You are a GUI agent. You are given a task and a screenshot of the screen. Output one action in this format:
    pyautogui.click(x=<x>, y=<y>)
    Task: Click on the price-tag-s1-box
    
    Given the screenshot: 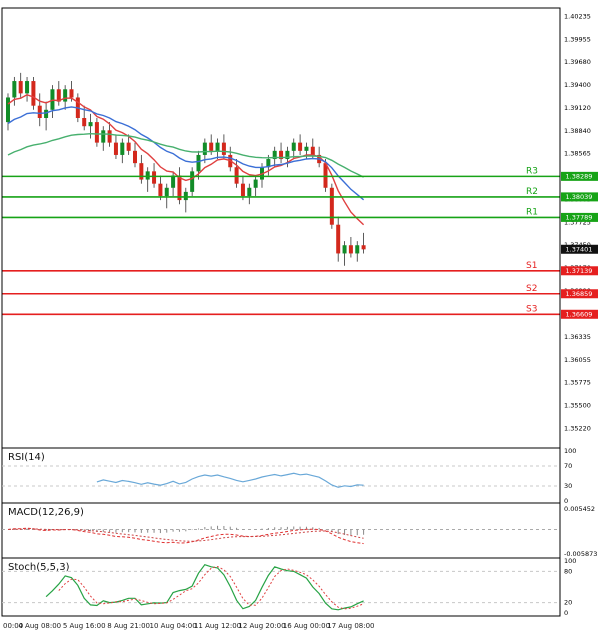 What is the action you would take?
    pyautogui.click(x=579, y=271)
    